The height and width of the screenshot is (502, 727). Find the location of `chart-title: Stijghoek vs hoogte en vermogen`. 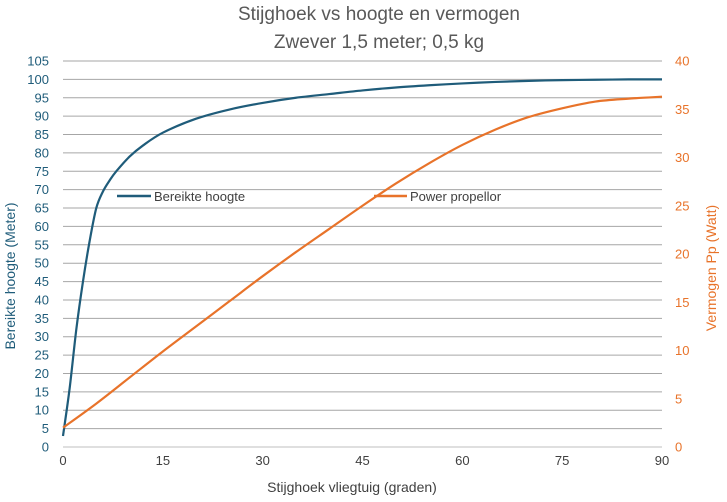

chart-title: Stijghoek vs hoogte en vermogen is located at coordinates (379, 14).